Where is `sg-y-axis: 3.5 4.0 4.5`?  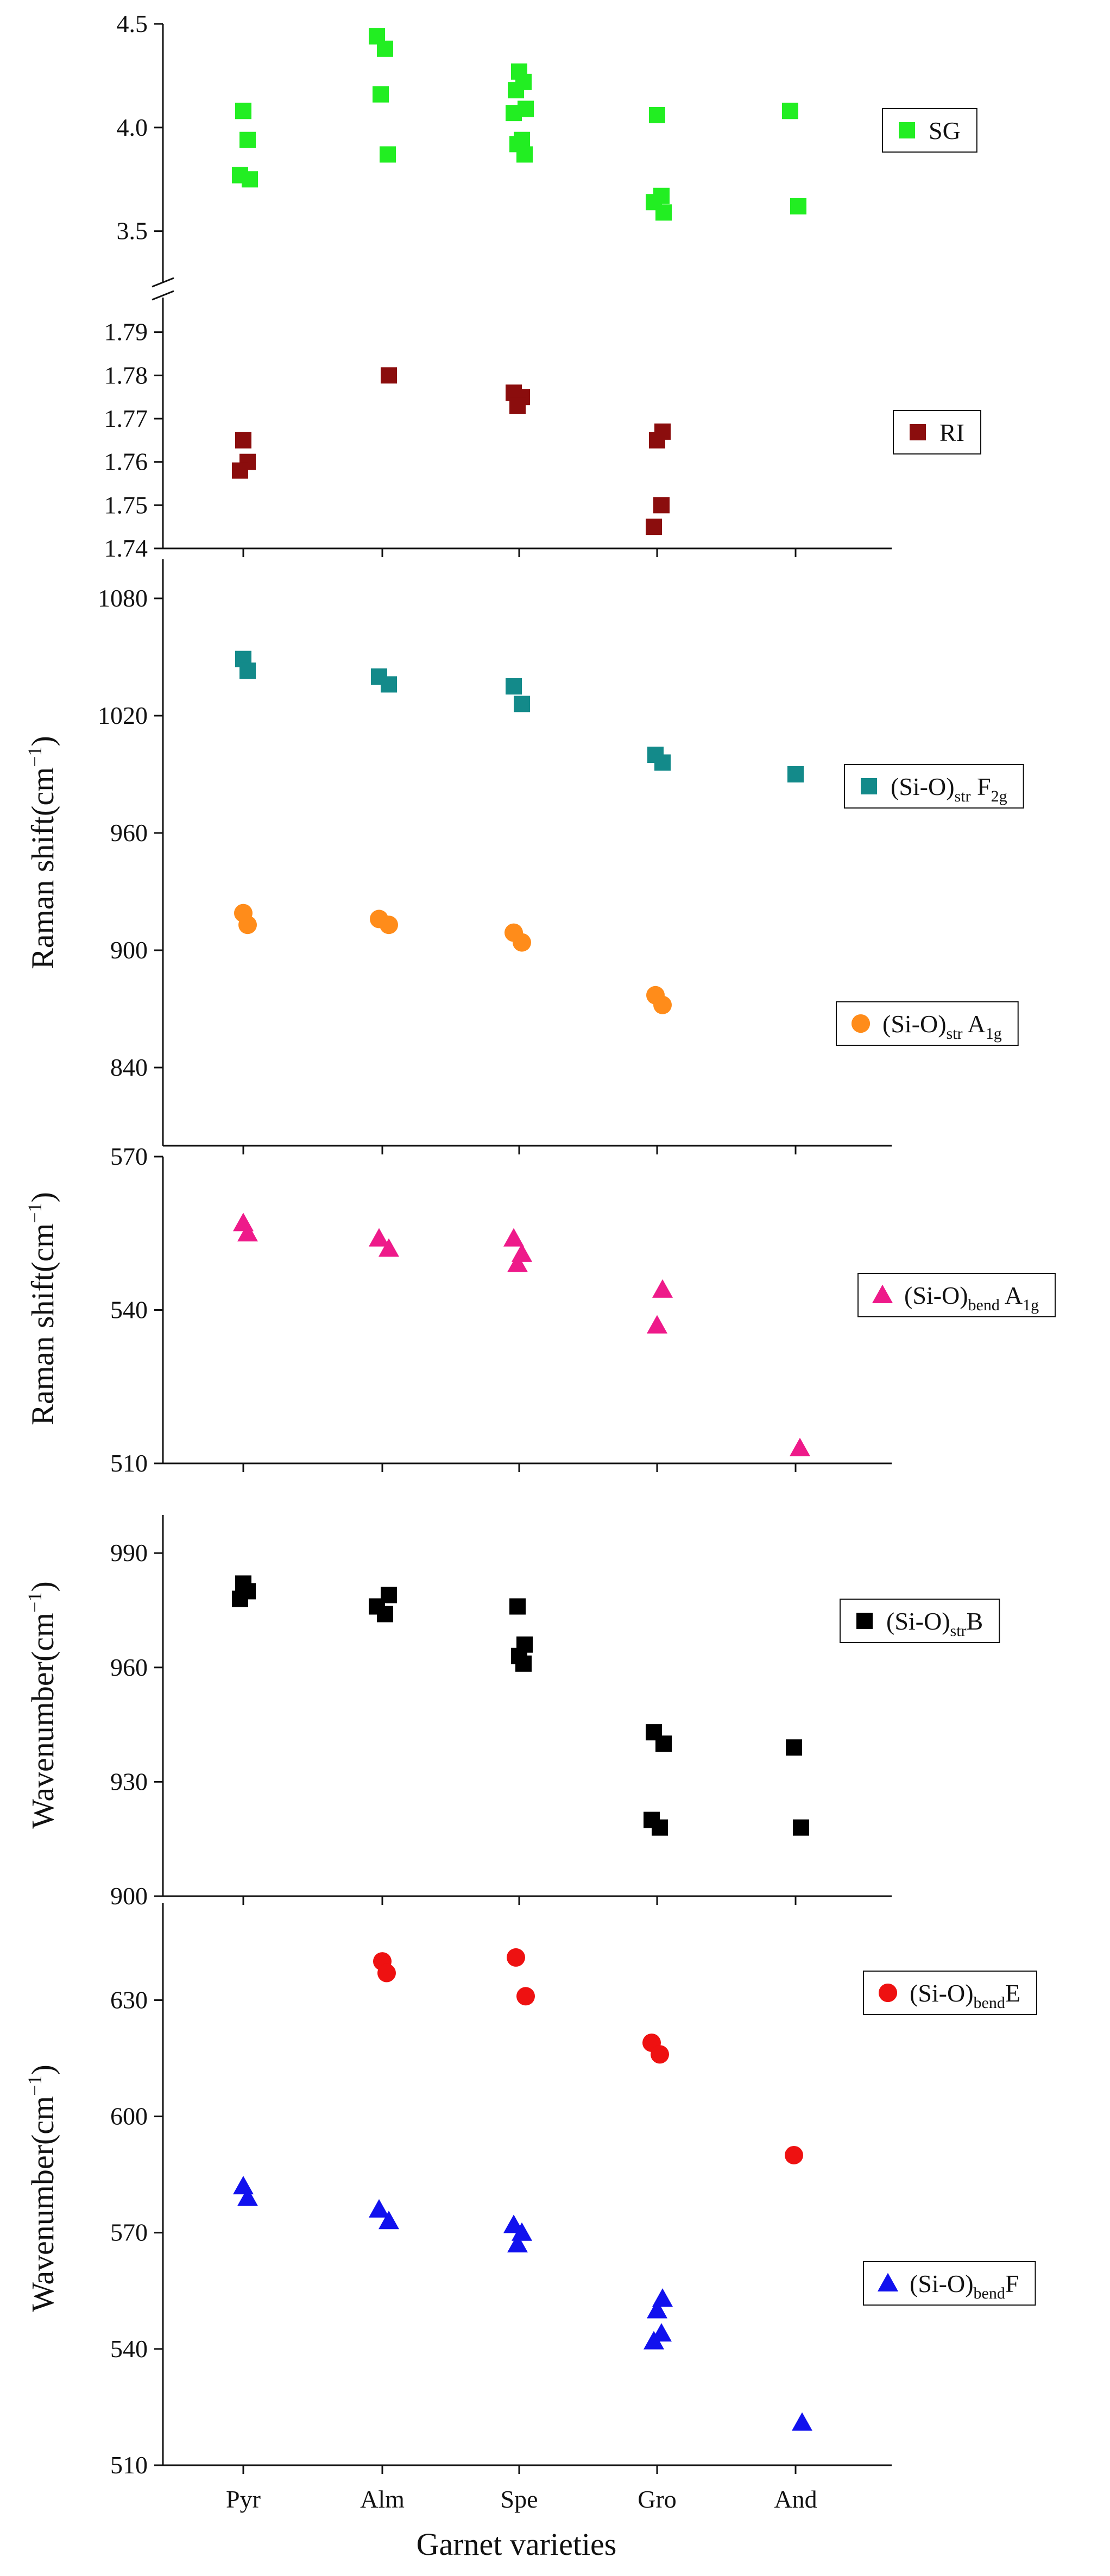
sg-y-axis: 3.5 4.0 4.5 is located at coordinates (140, 127).